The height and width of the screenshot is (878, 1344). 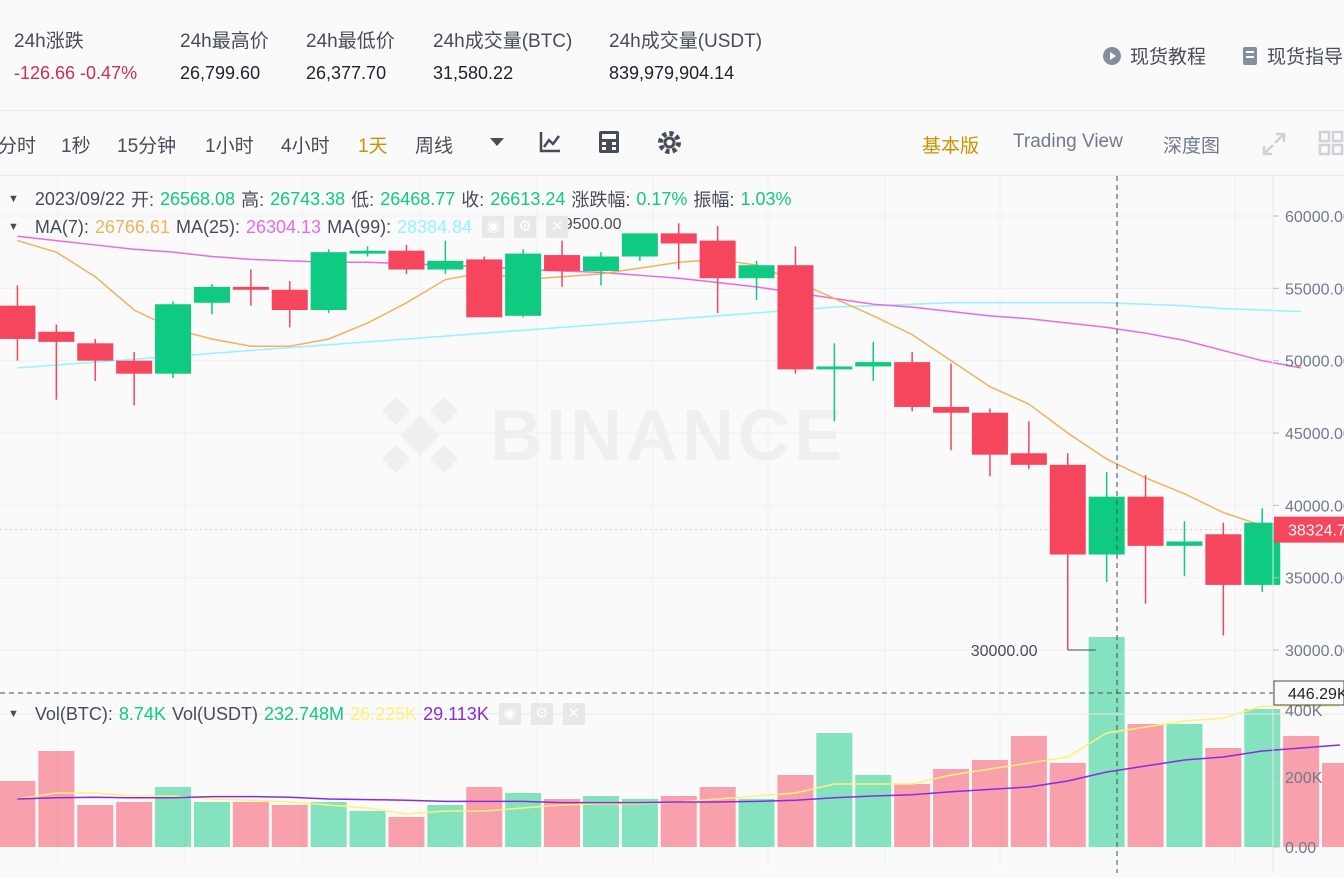 I want to click on legend-ma25-label: MA(25):, so click(x=207, y=226).